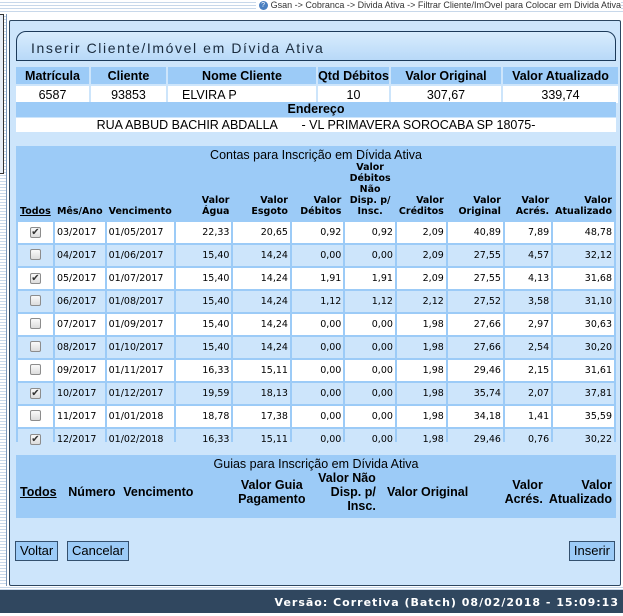 The width and height of the screenshot is (623, 616). I want to click on guias-header-valor-guia: Valor Guia Pagamento, so click(272, 492).